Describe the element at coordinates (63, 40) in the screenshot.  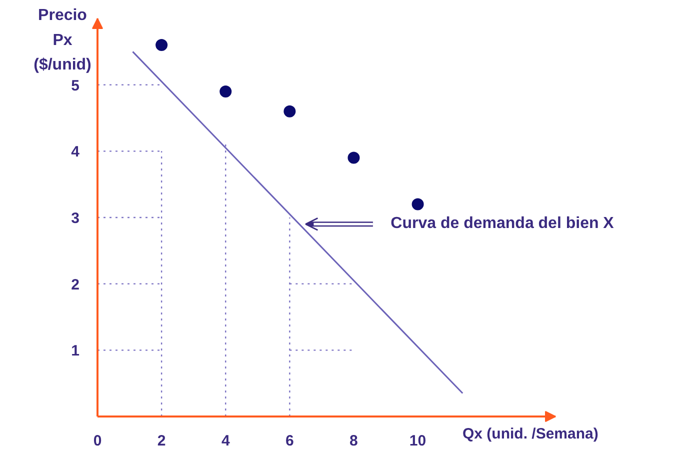
I see `y-axis-title: Precio Px ($/unid)` at that location.